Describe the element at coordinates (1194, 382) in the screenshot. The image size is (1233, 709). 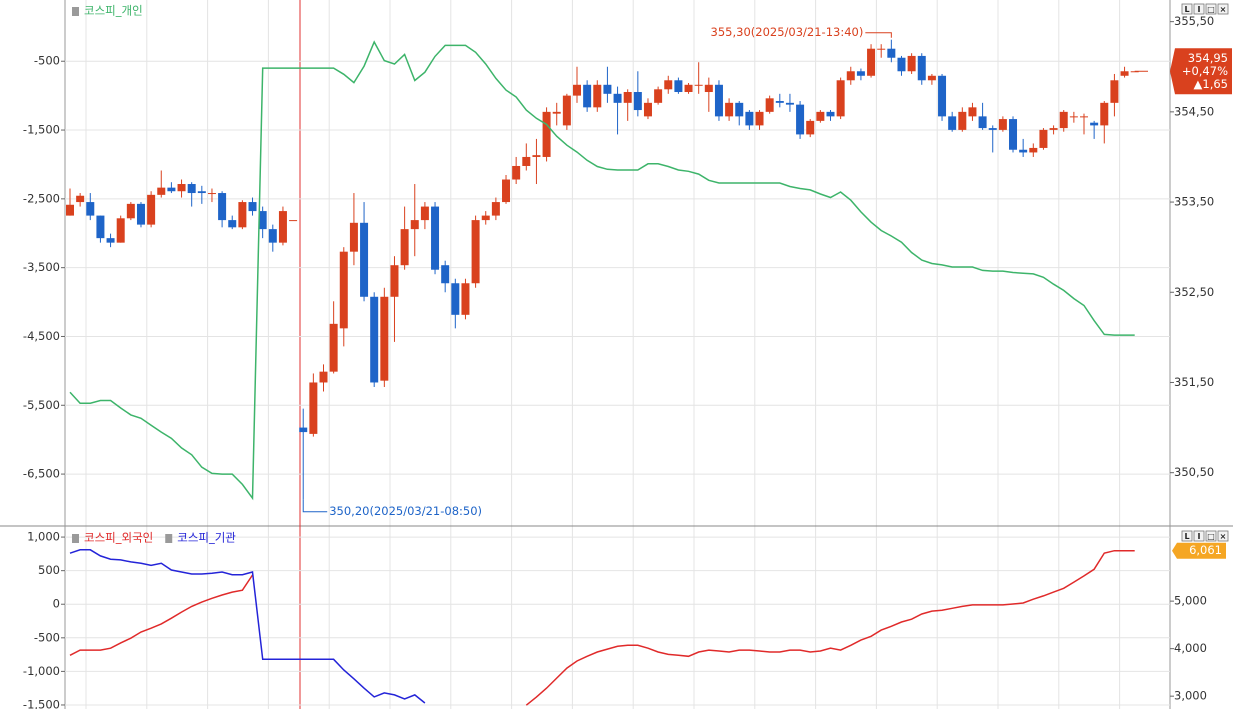
I see `y2-tick-label: 351,50` at that location.